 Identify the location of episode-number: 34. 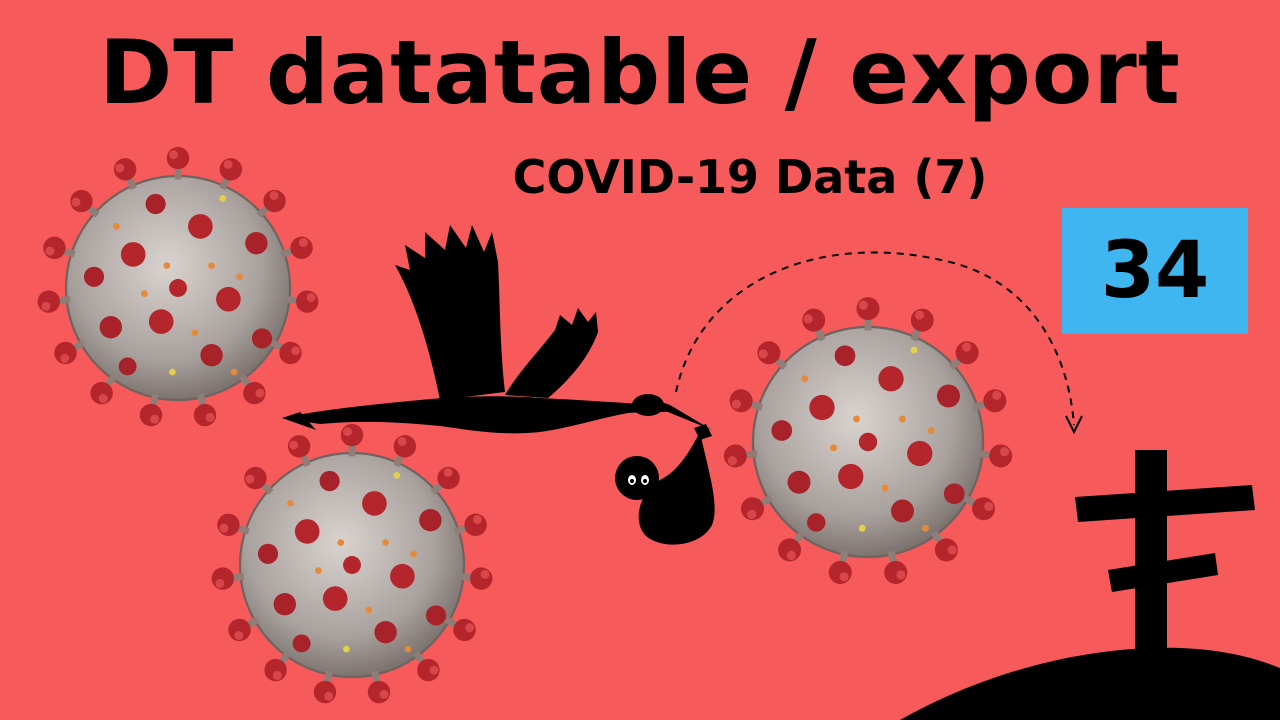
(1155, 271).